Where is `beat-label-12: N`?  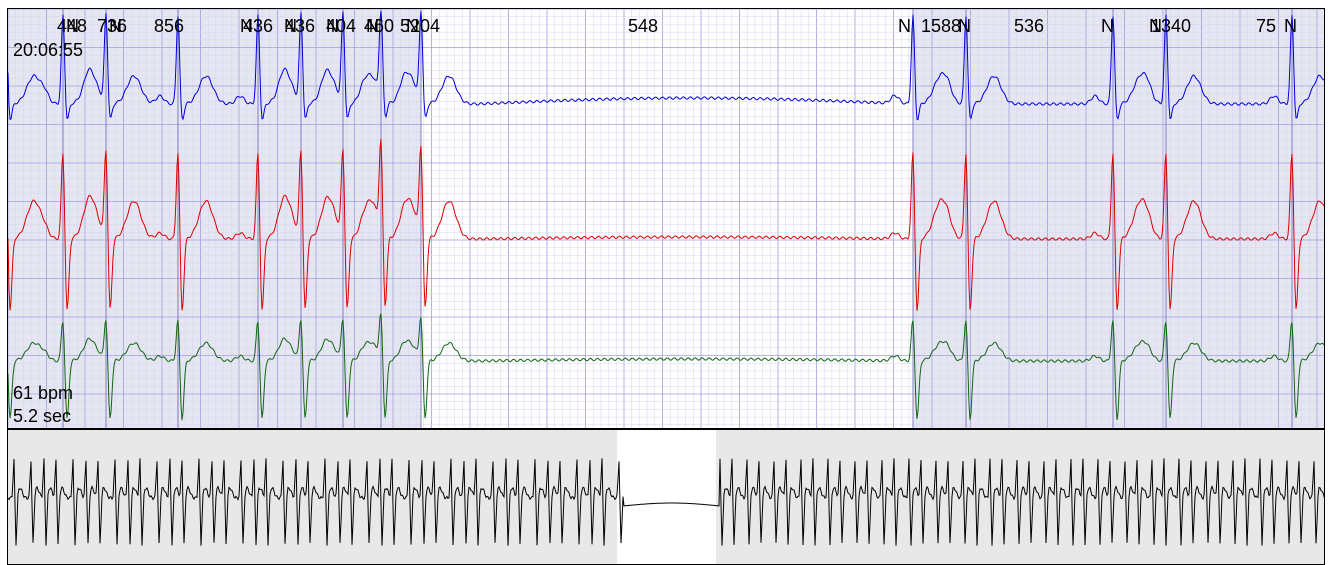
beat-label-12: N is located at coordinates (1155, 26).